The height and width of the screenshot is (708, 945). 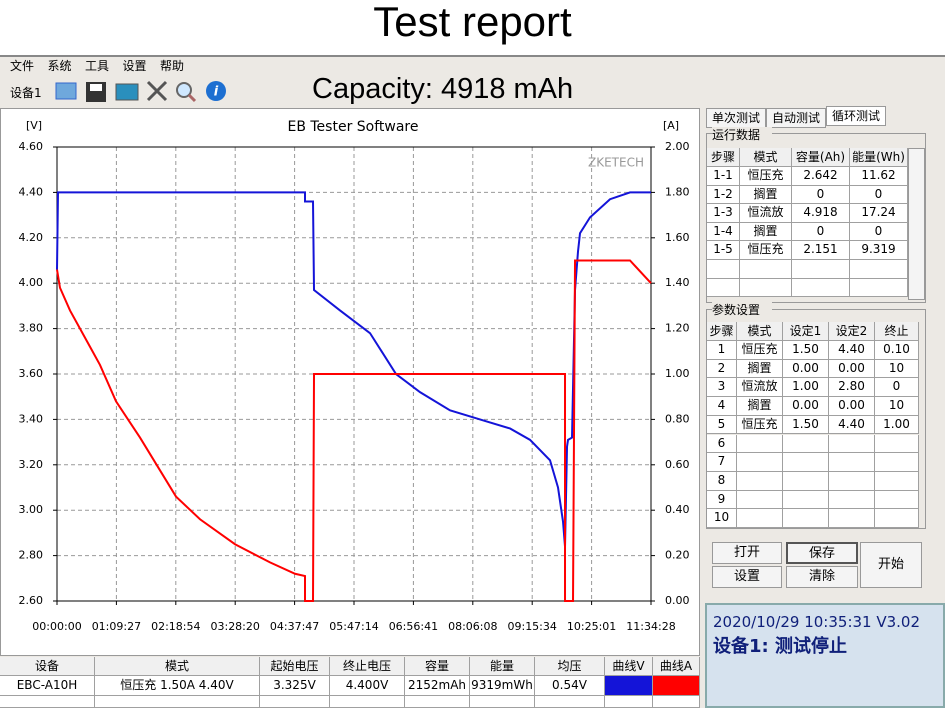 I want to click on y2-tick-label: 0.20, so click(x=677, y=555).